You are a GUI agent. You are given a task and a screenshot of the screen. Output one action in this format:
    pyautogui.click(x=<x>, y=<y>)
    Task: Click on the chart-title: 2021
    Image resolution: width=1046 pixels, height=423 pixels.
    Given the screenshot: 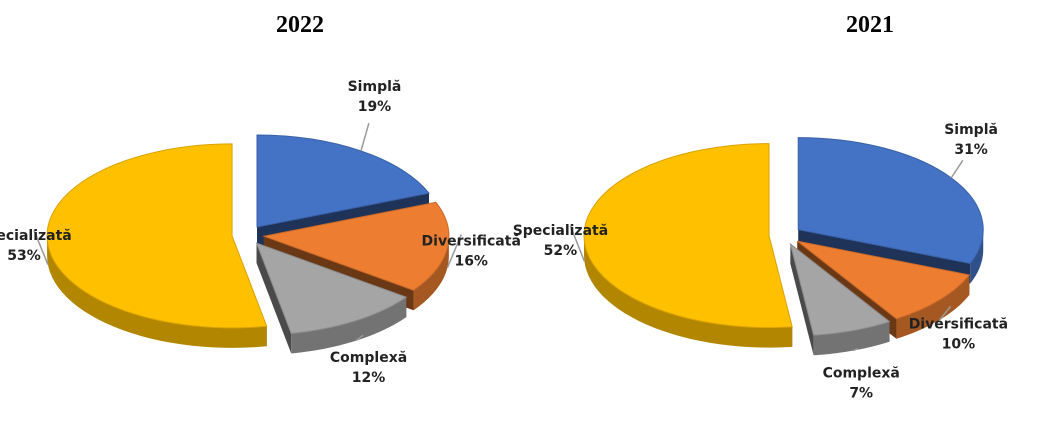 What is the action you would take?
    pyautogui.click(x=870, y=25)
    